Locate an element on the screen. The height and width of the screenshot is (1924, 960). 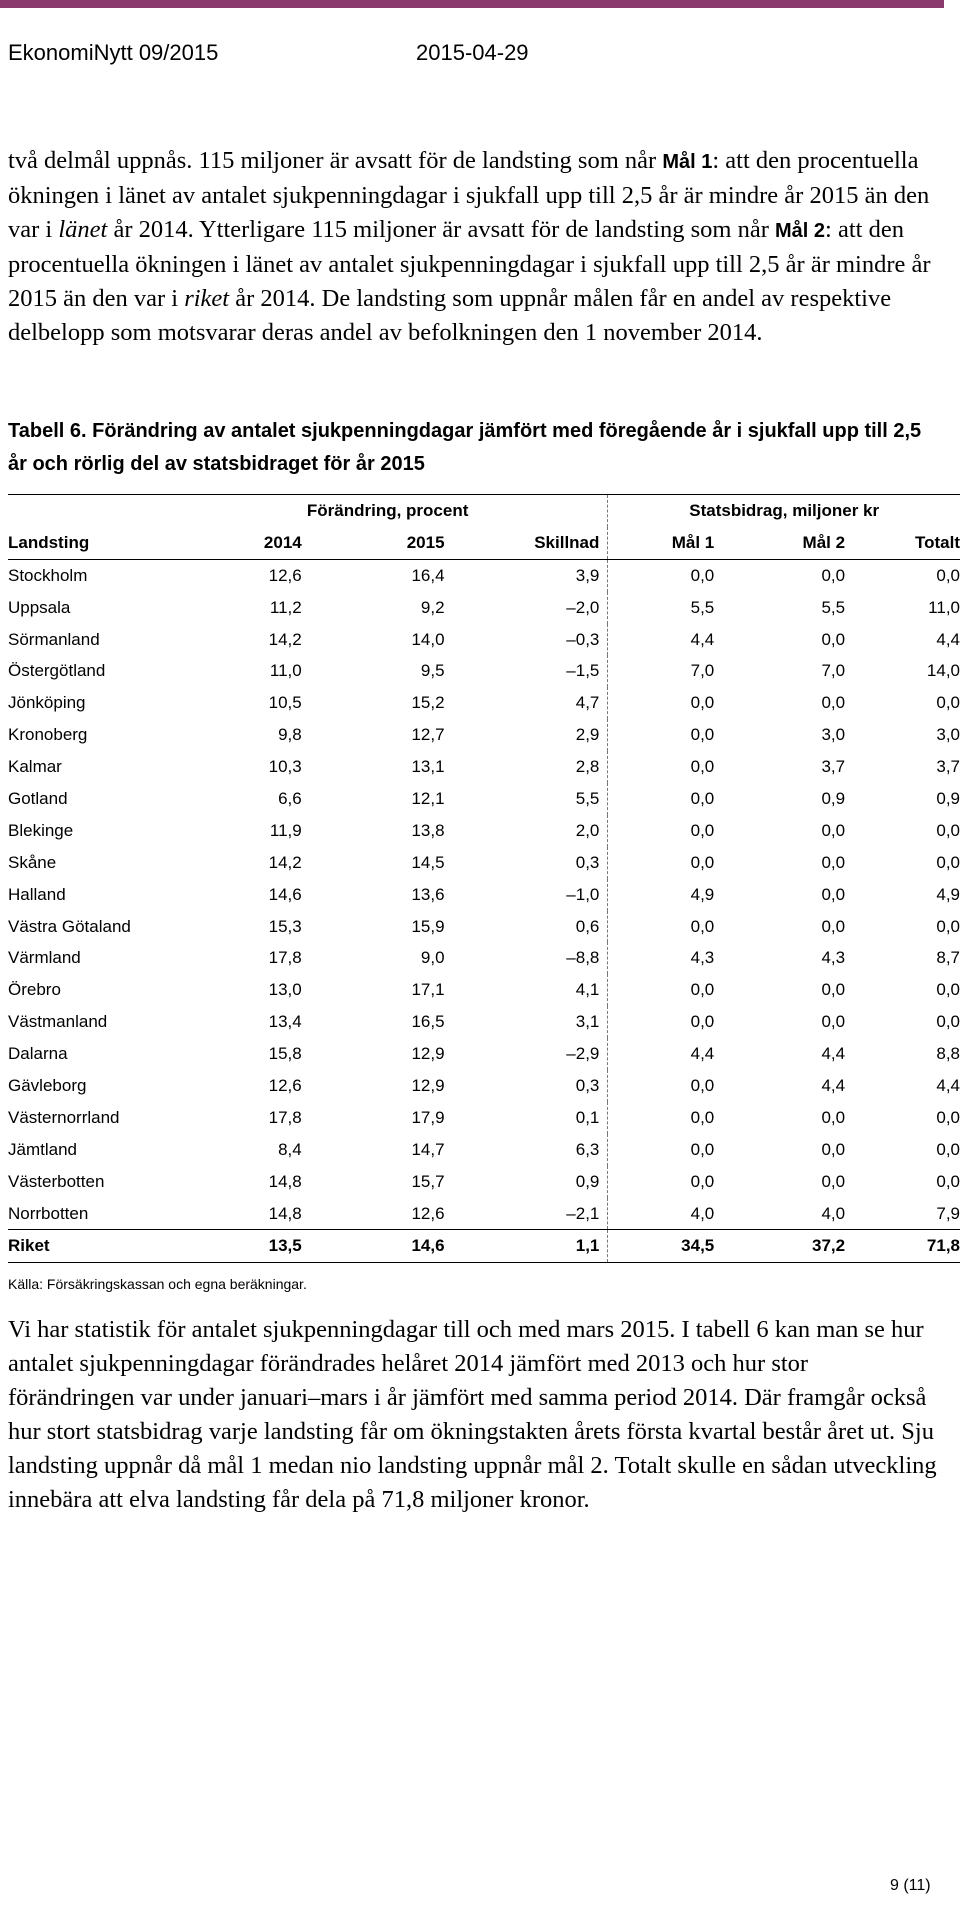
cell-2014: 14,8 is located at coordinates (285, 1213).